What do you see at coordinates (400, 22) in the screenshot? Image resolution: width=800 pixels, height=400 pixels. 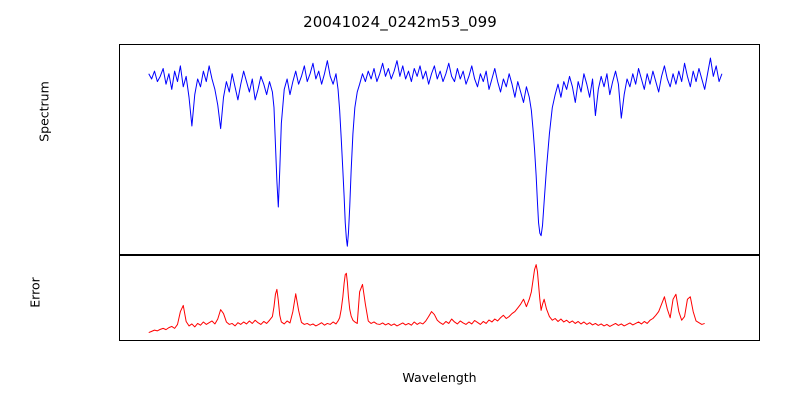 I see `page-title: 20041024_0242m53_099` at bounding box center [400, 22].